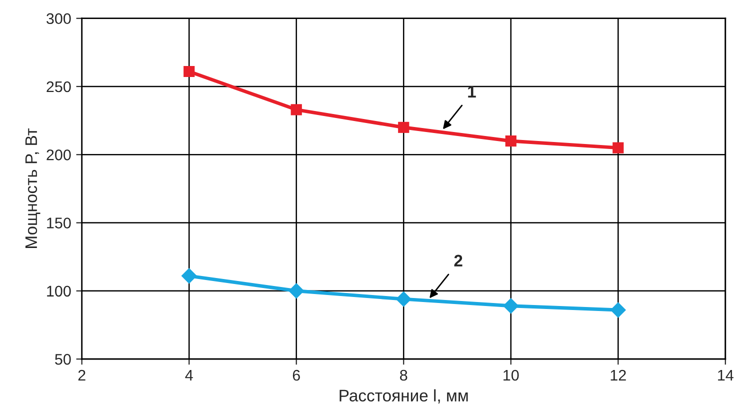  I want to click on y-tick-label: 50, so click(63, 359).